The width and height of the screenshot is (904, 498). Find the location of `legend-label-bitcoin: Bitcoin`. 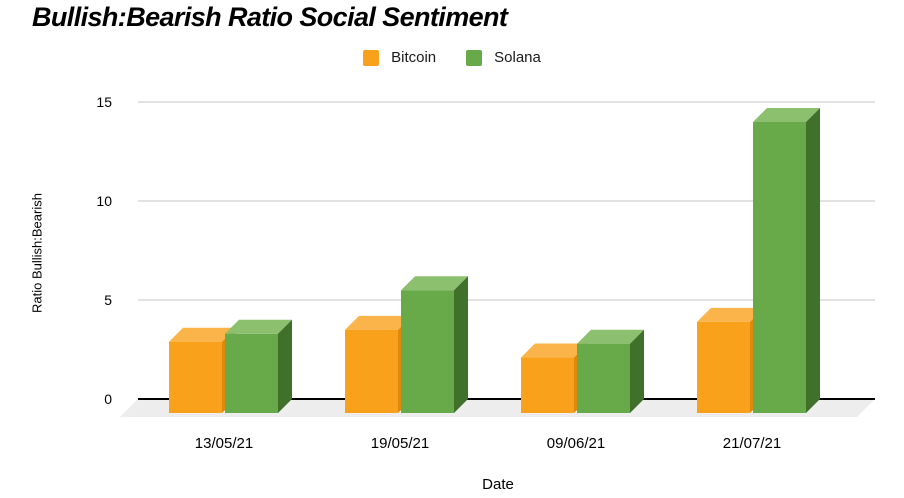

legend-label-bitcoin: Bitcoin is located at coordinates (414, 57).